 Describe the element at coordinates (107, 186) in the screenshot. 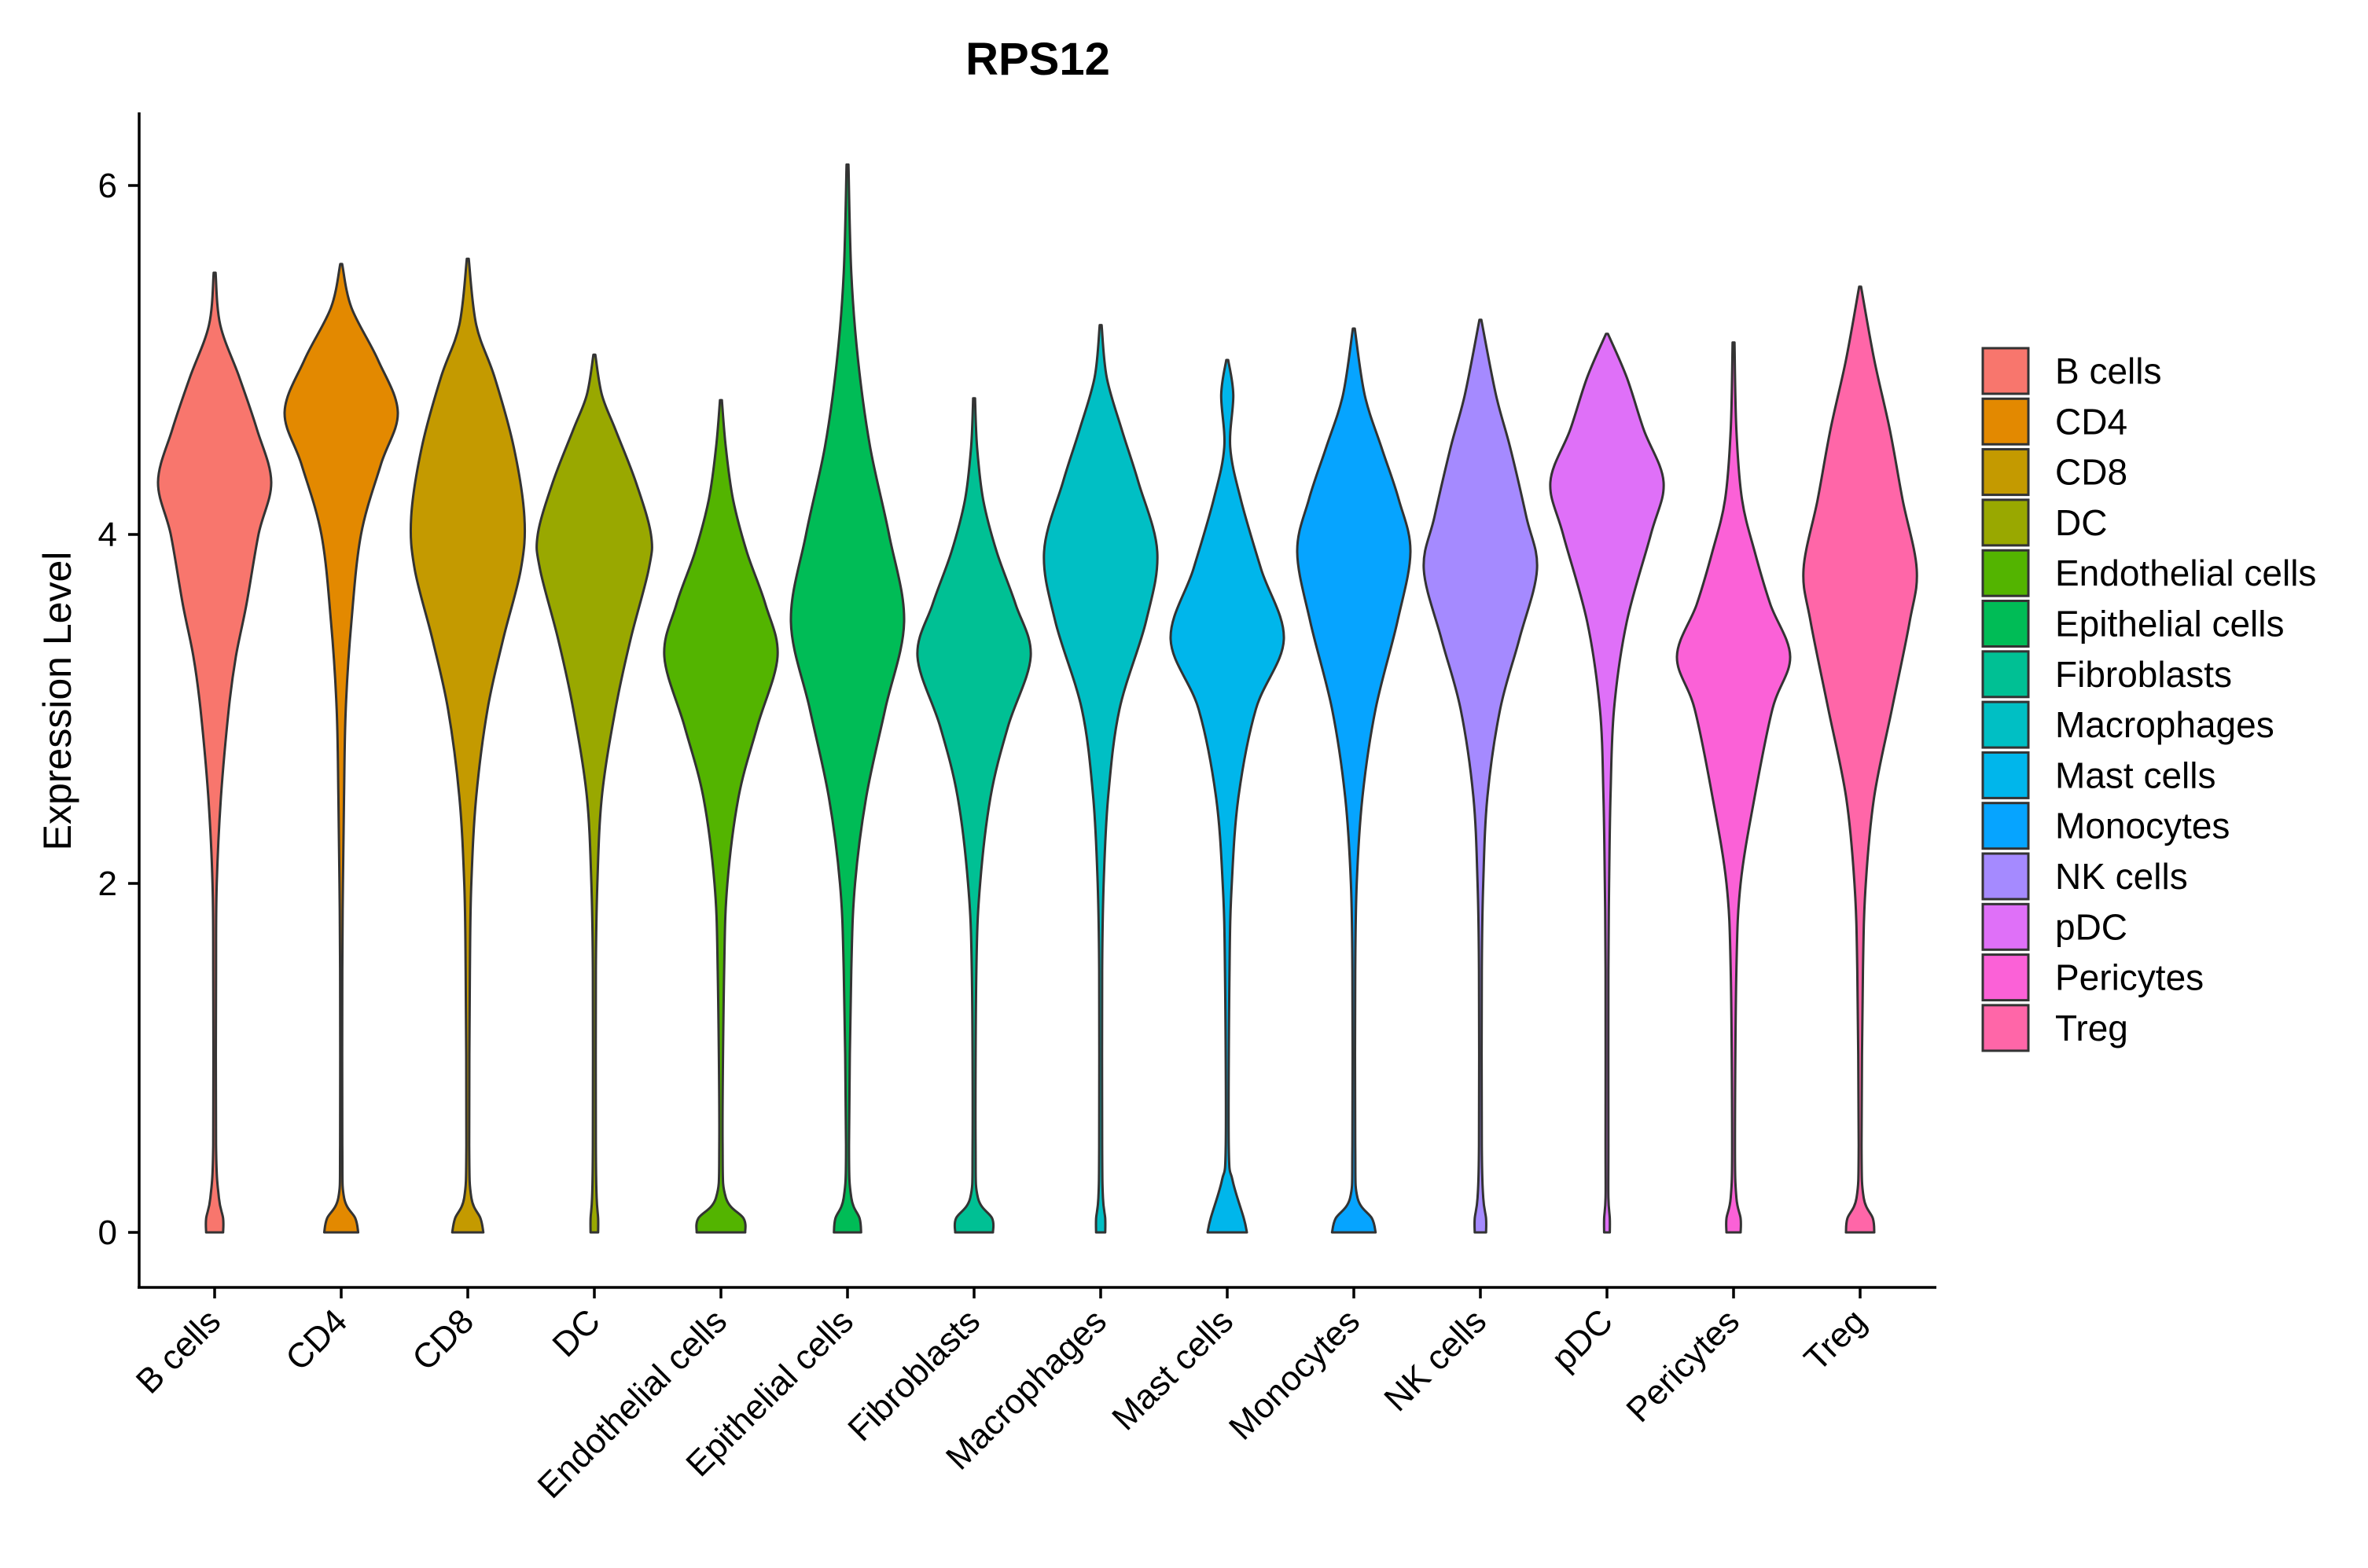

I see `y-tick-label: 6` at that location.